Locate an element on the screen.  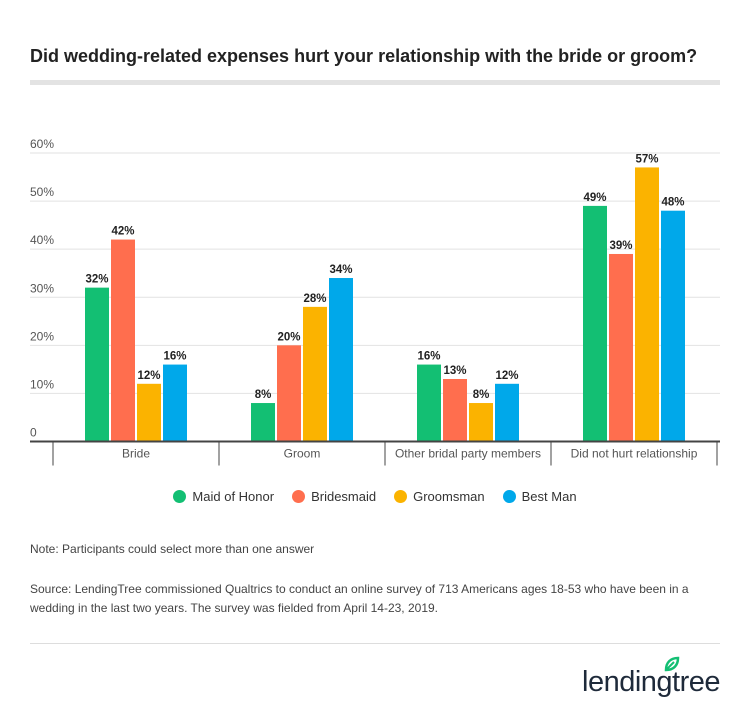
data-label: 42% is located at coordinates (122, 232).